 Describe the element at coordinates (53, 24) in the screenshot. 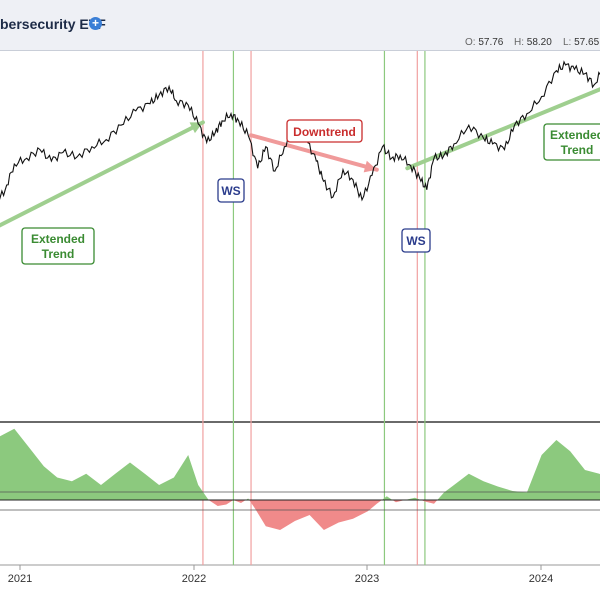

I see `chart-title: bersecurity ETF` at that location.